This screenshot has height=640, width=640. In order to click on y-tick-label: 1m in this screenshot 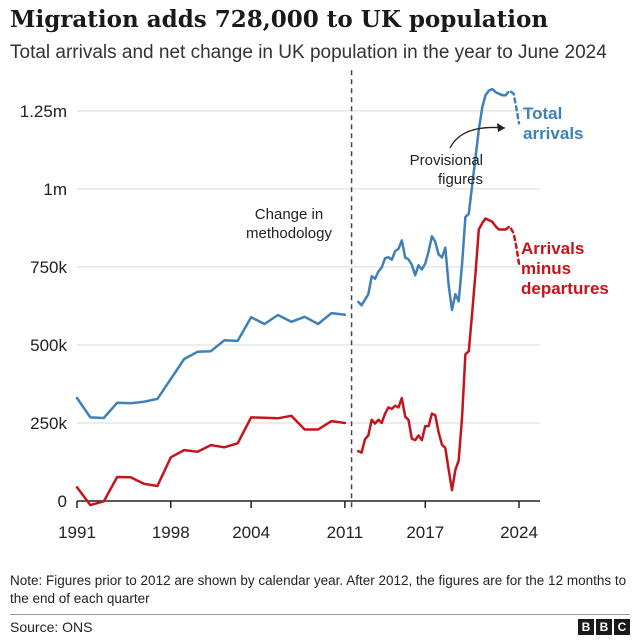, I will do `click(55, 189)`.